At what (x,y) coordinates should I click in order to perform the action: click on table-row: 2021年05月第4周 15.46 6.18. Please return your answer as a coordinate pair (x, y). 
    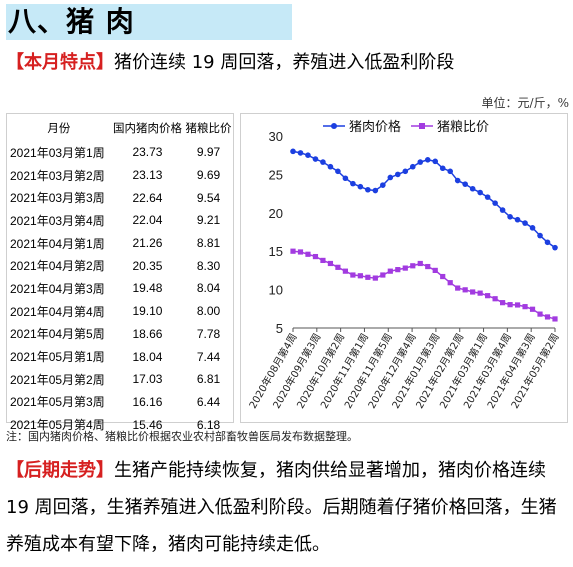
    Looking at the image, I should click on (120, 424).